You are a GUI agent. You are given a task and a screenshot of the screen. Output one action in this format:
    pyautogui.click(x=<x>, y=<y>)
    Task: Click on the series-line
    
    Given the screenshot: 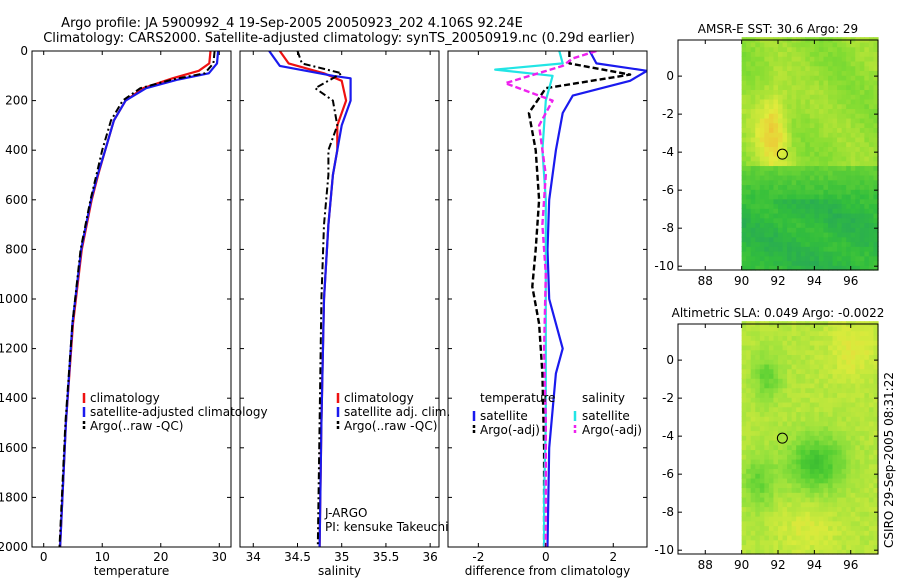 What is the action you would take?
    pyautogui.click(x=319, y=299)
    